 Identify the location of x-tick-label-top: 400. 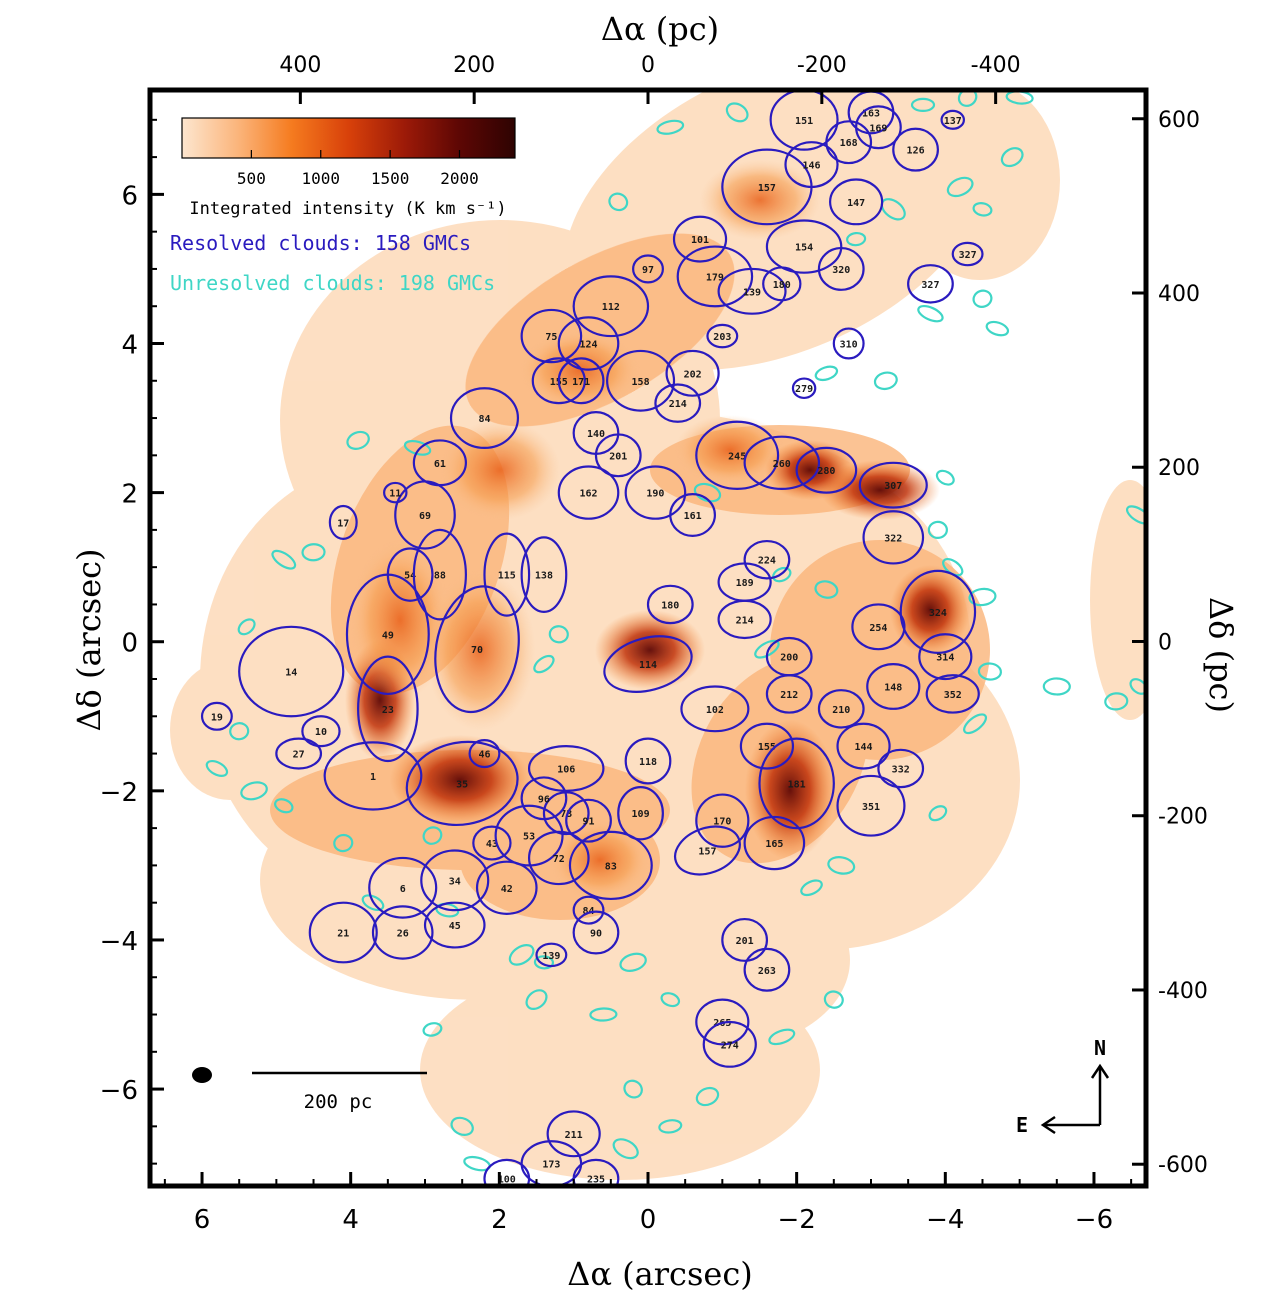
(300, 65).